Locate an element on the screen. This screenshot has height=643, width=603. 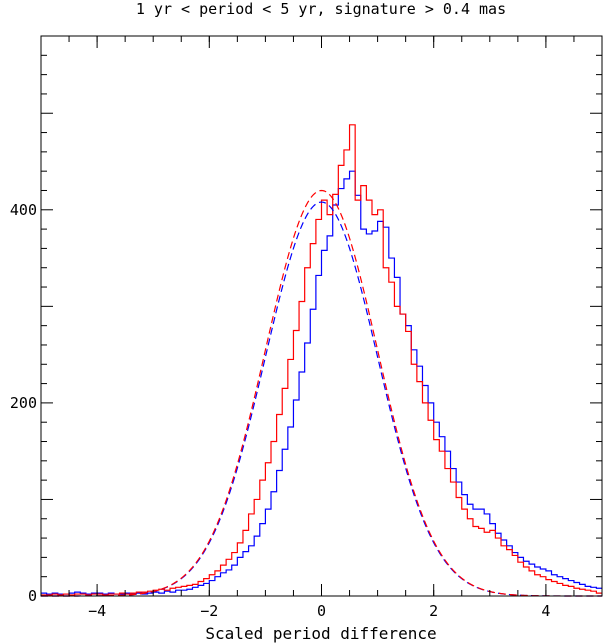
y-tick-label: 400 is located at coordinates (23, 210).